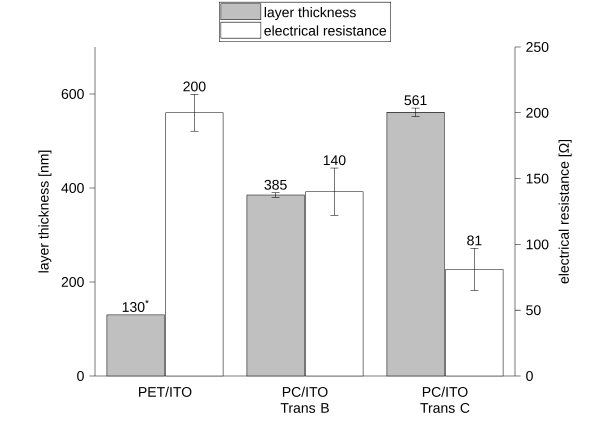  Describe the element at coordinates (529, 376) in the screenshot. I see `y2-tick-label: 0` at that location.